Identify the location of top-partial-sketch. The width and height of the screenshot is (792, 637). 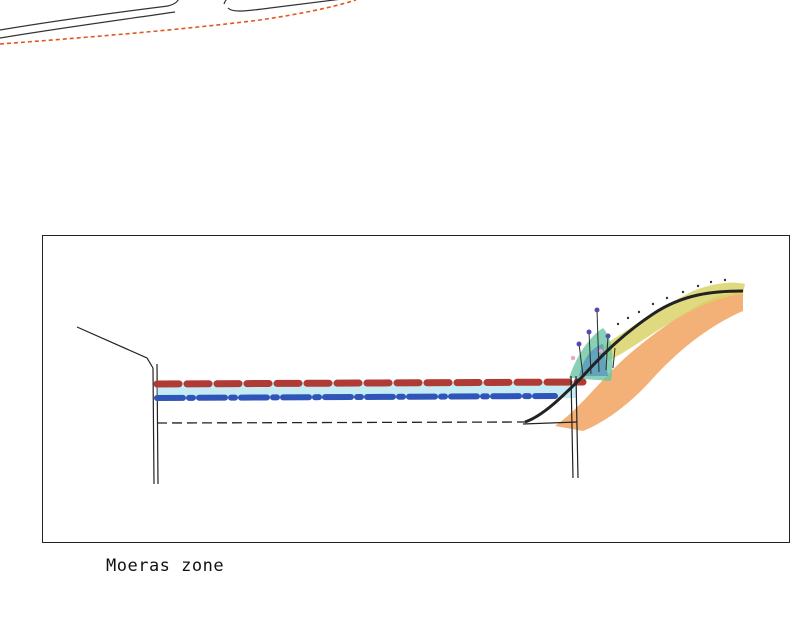
(178, 22).